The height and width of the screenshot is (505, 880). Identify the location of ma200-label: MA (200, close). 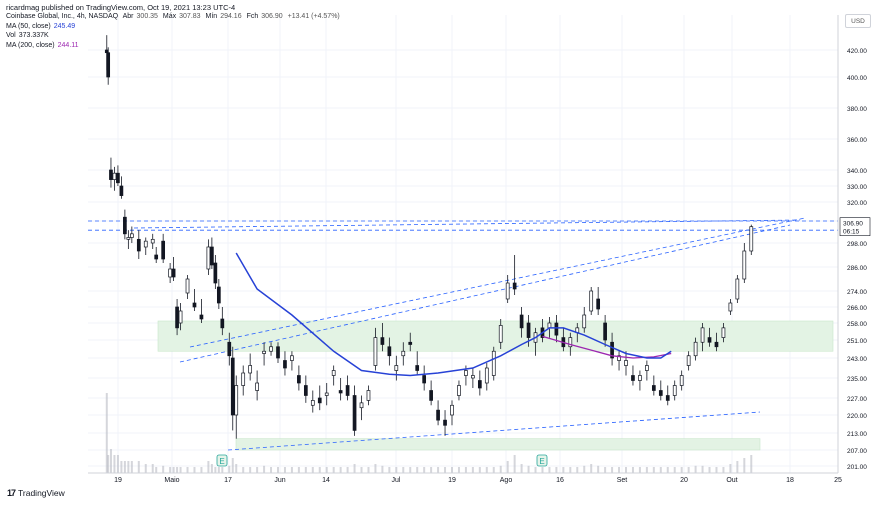
(30, 45).